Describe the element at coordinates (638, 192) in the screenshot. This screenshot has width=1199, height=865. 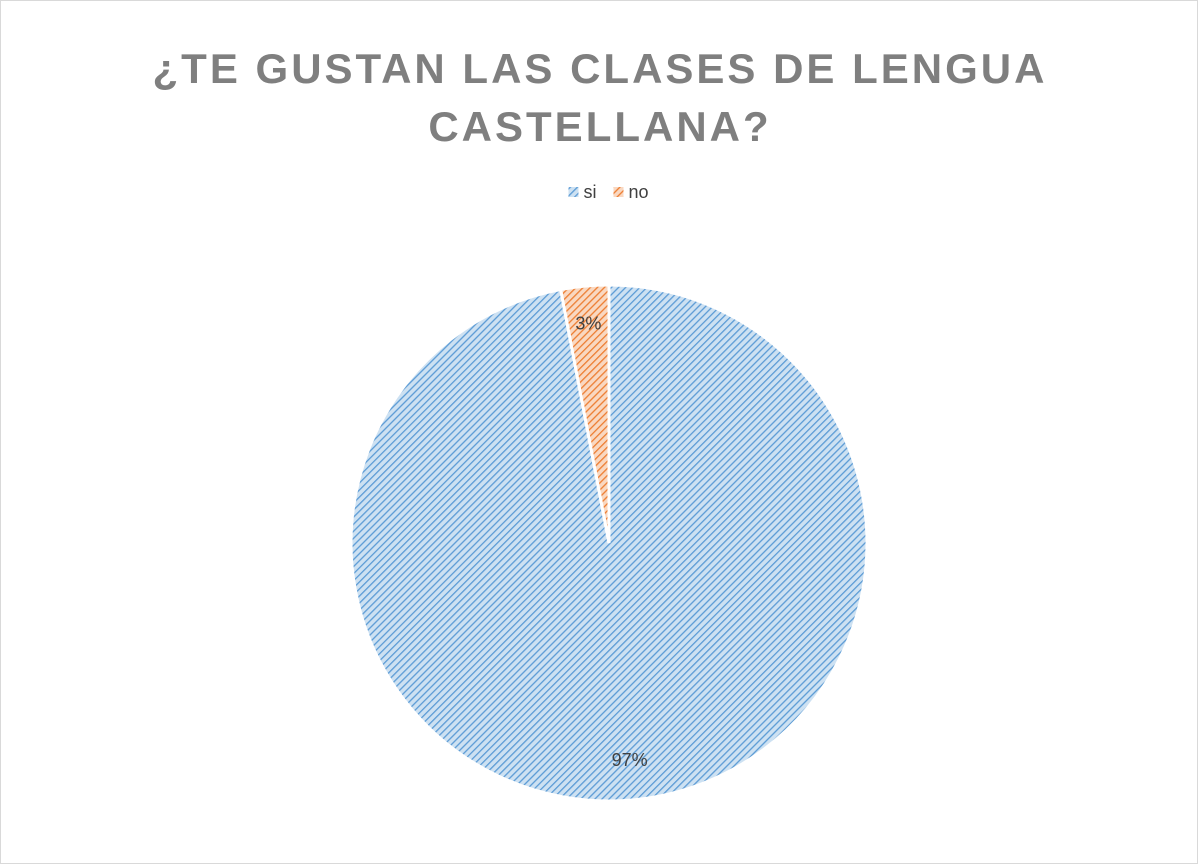
I see `legend-label: no` at that location.